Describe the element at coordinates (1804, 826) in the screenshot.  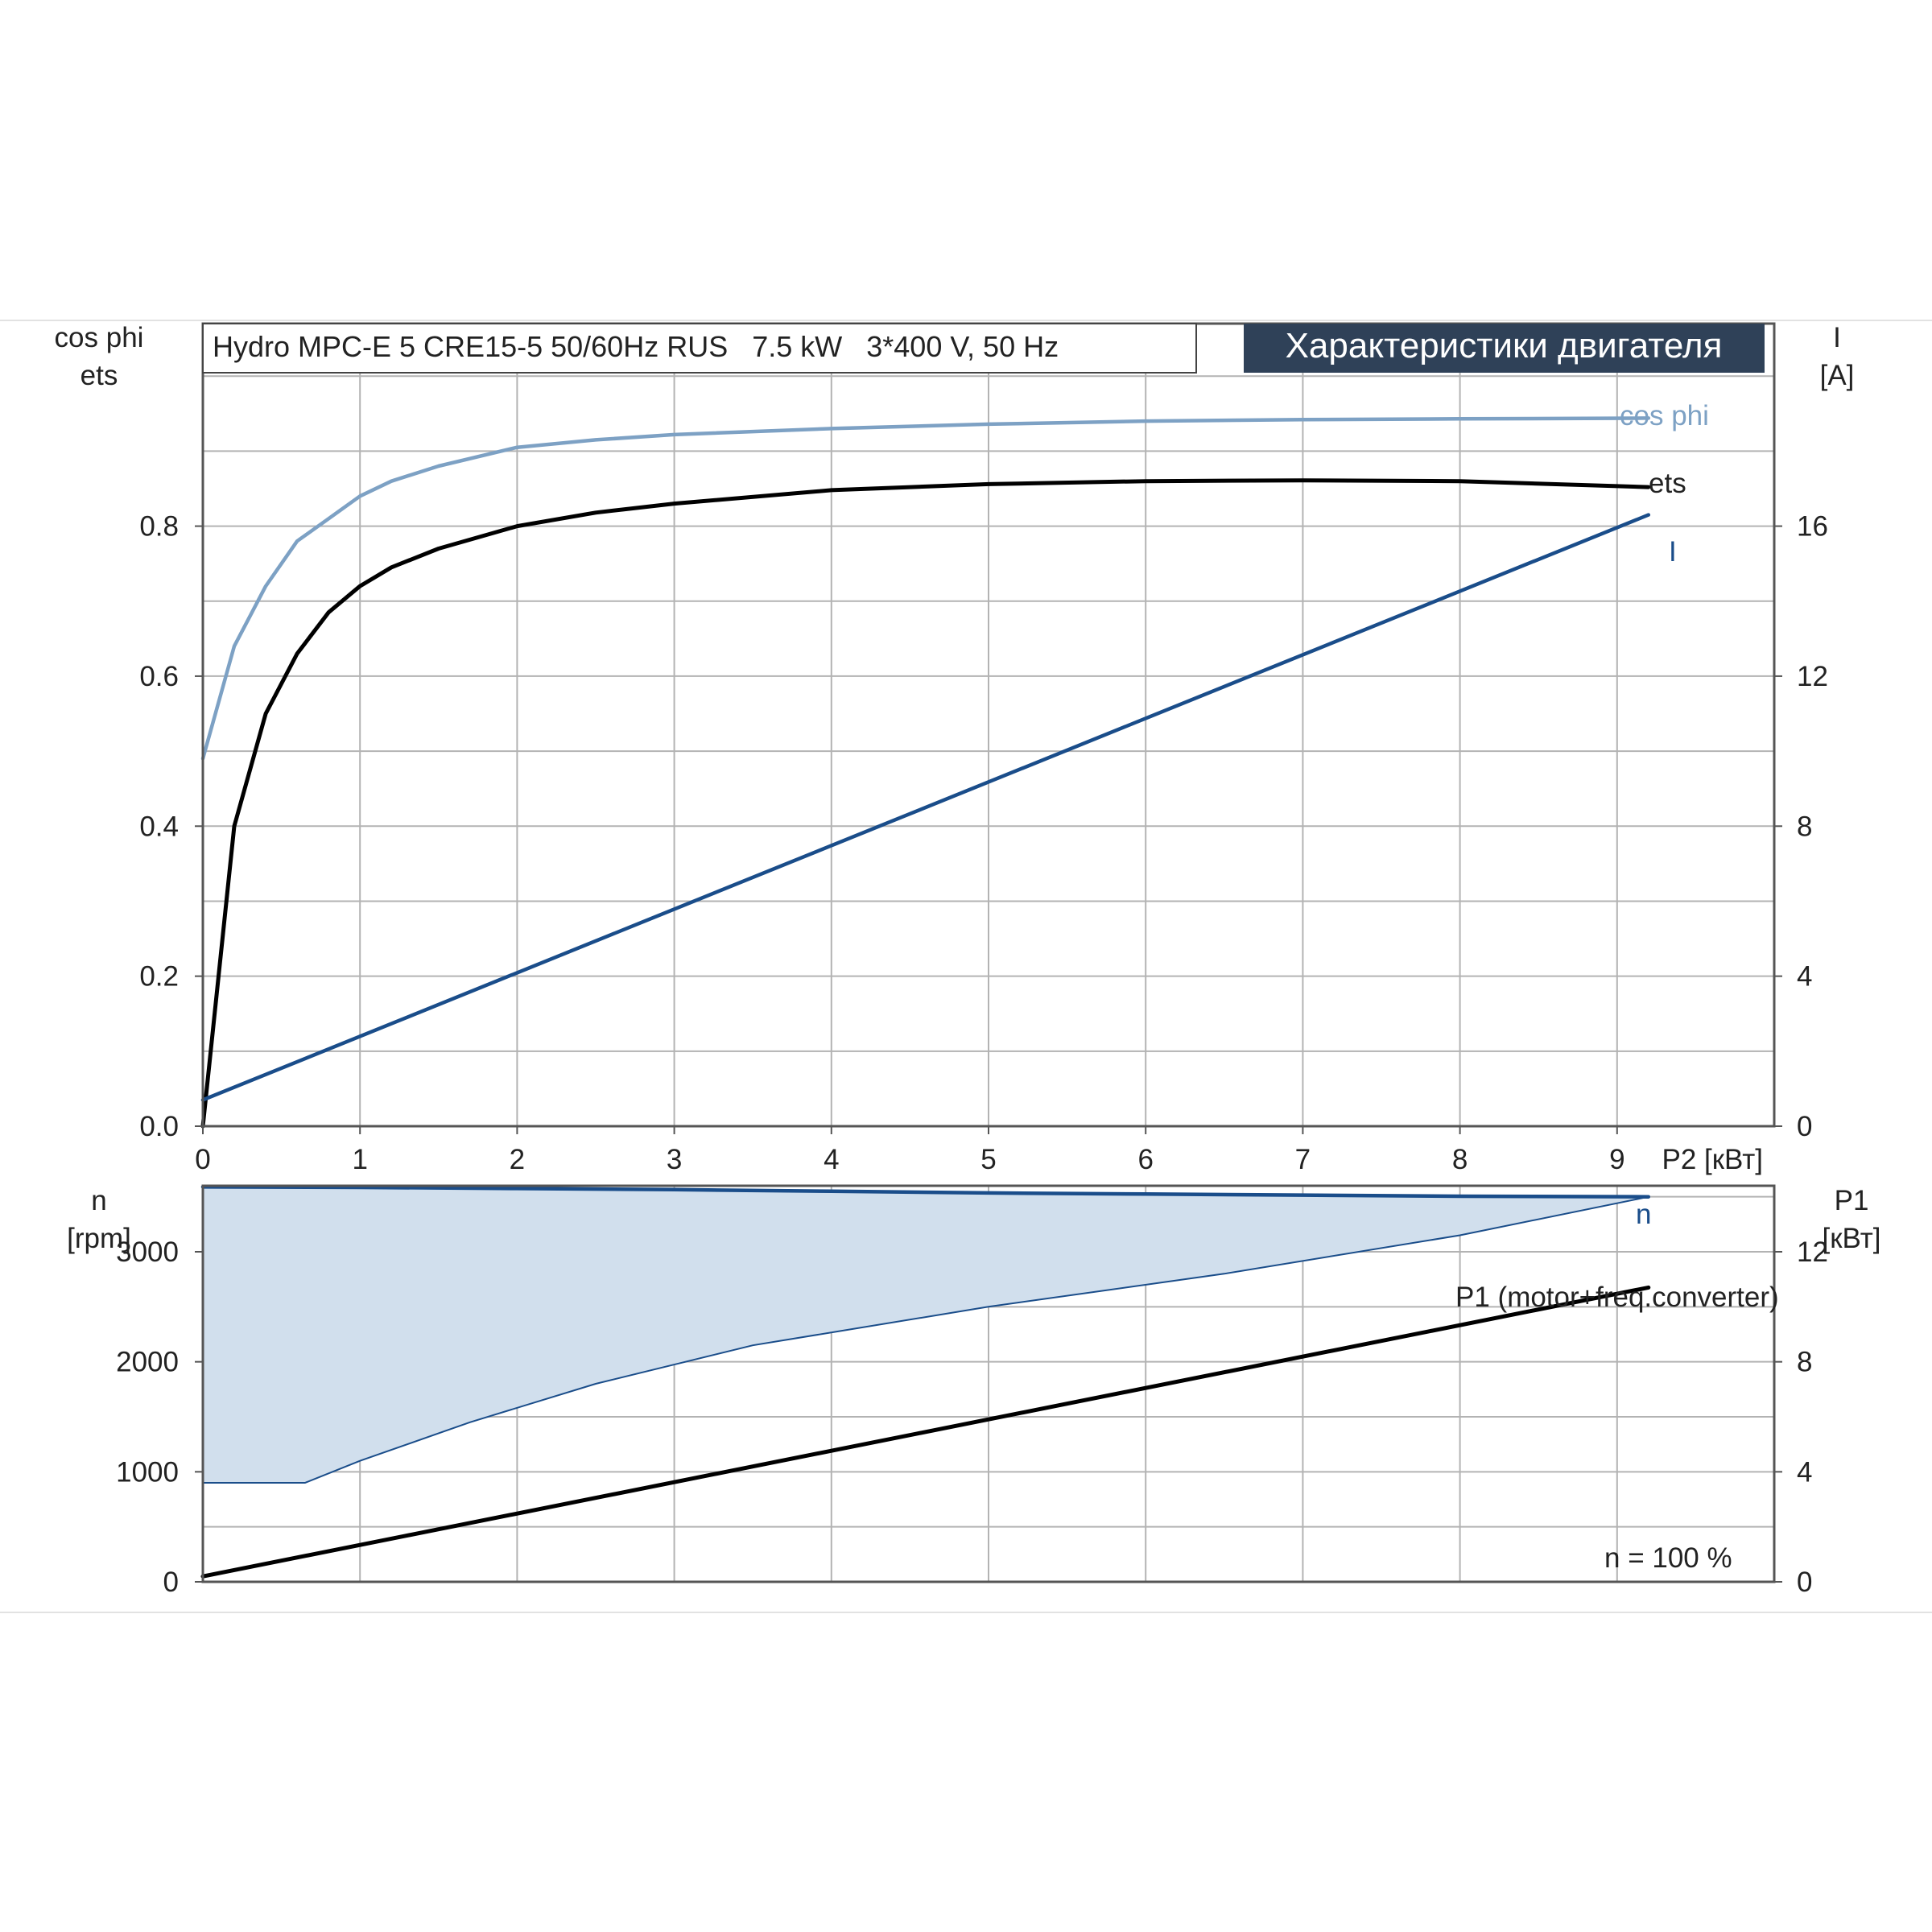
I see `top-right-tick-label: 8` at that location.